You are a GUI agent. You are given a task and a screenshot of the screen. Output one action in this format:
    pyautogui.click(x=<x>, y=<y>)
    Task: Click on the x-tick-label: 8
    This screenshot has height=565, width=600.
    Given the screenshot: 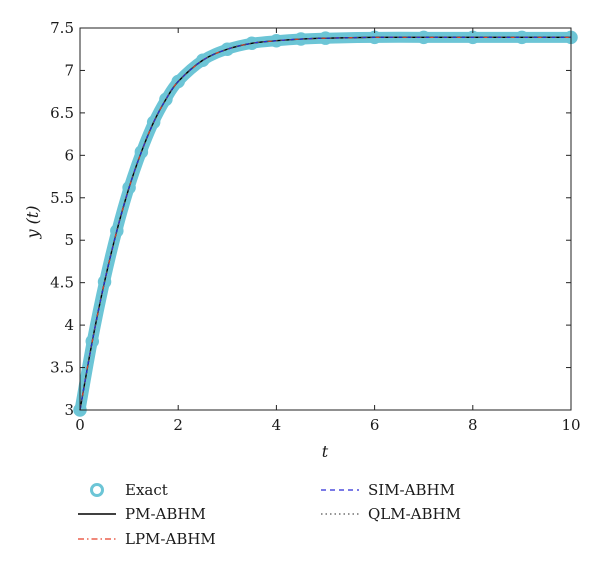 What is the action you would take?
    pyautogui.click(x=473, y=425)
    